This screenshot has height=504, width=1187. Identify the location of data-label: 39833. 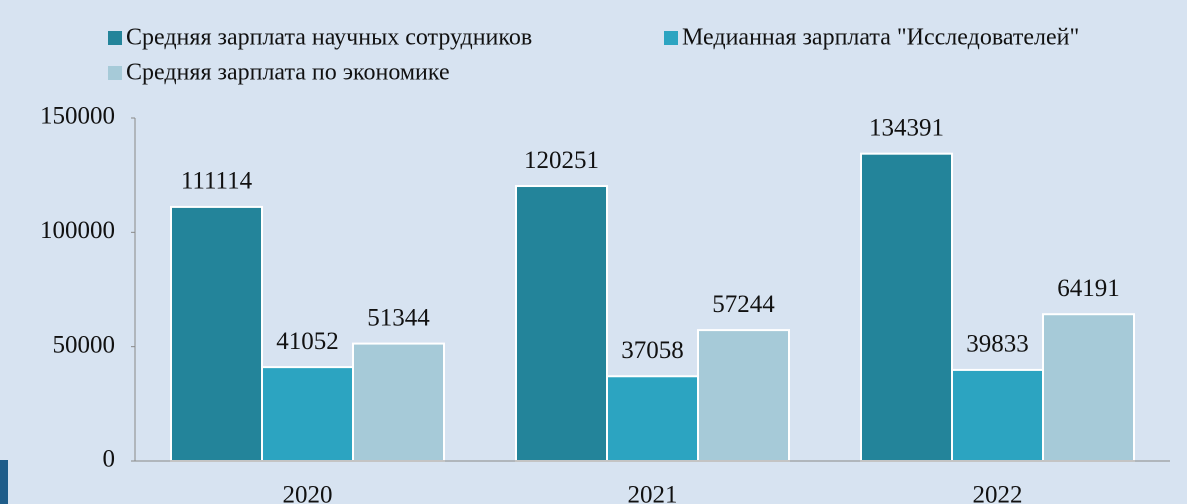
(997, 344).